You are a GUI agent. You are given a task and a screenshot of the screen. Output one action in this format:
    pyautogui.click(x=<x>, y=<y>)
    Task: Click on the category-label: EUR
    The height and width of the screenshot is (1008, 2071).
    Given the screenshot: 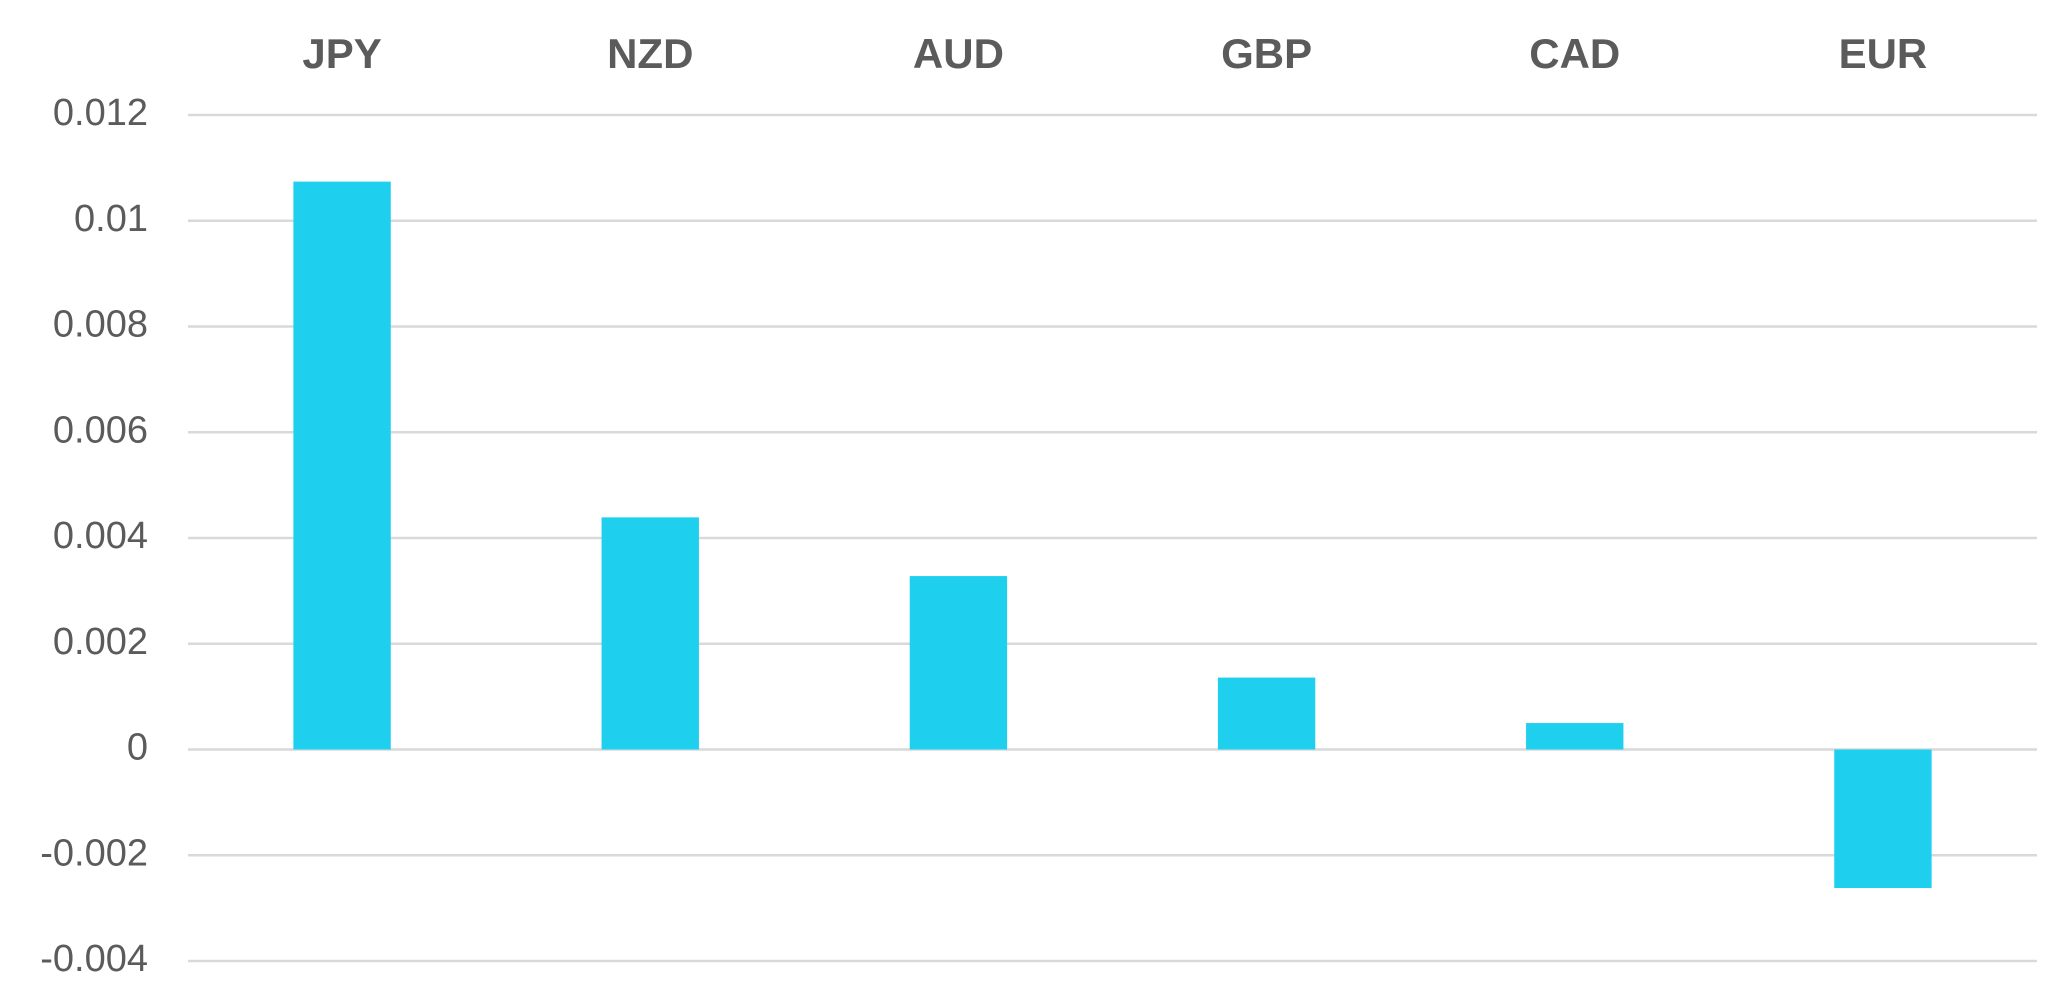 What is the action you would take?
    pyautogui.click(x=1883, y=53)
    